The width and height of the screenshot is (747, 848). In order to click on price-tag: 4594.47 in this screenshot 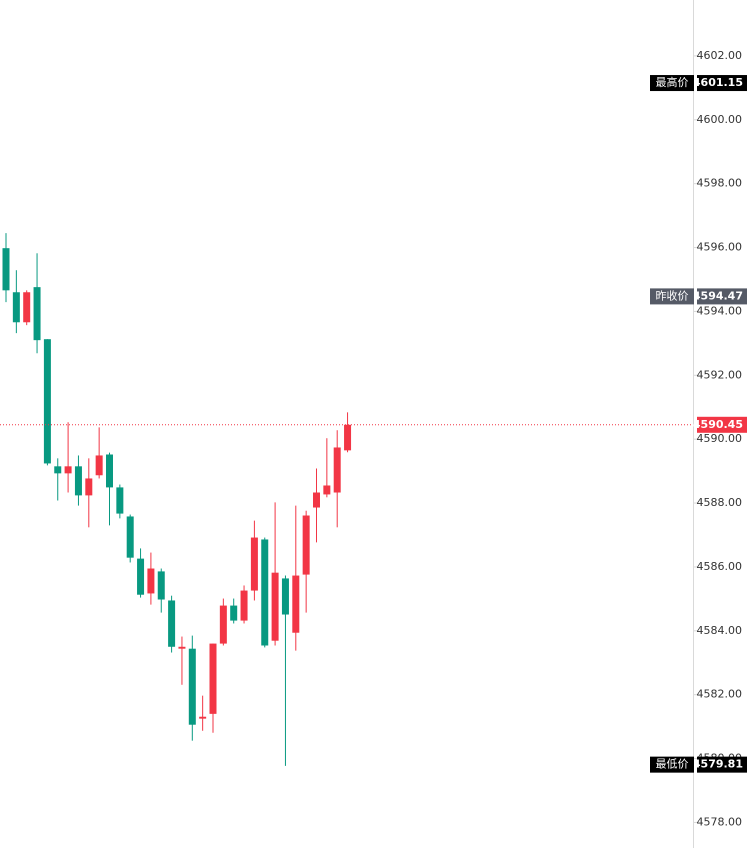, I will do `click(718, 295)`.